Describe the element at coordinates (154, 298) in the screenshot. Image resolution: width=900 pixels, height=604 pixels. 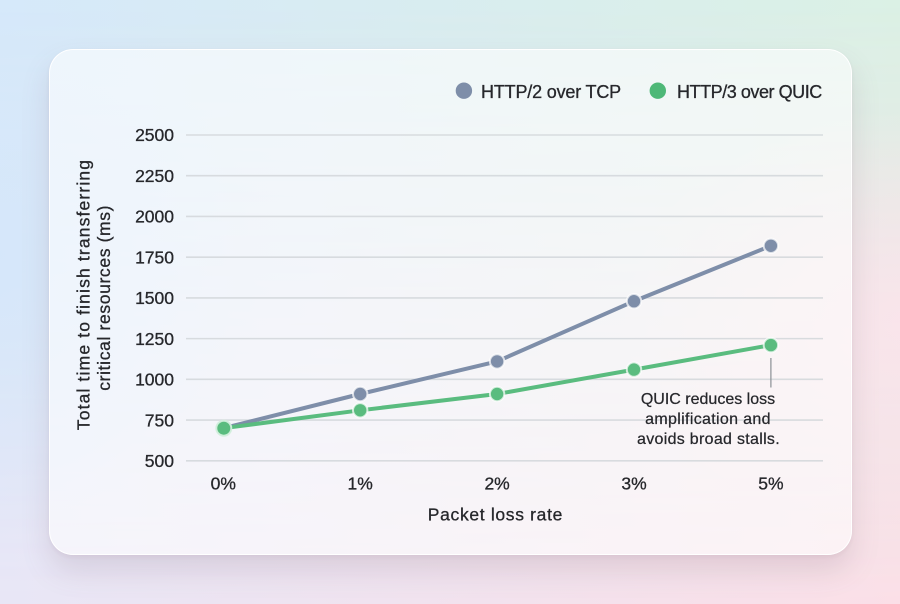
I see `svg-text: 1500` at that location.